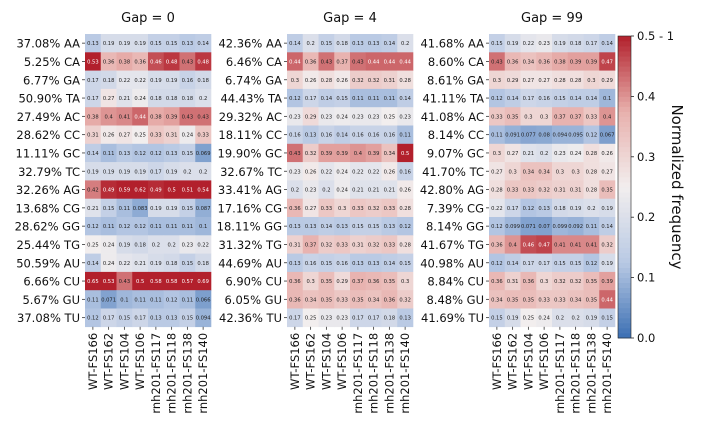 The height and width of the screenshot is (436, 720). Describe the element at coordinates (544, 136) in the screenshot. I see `cell-value: 0.08` at that location.